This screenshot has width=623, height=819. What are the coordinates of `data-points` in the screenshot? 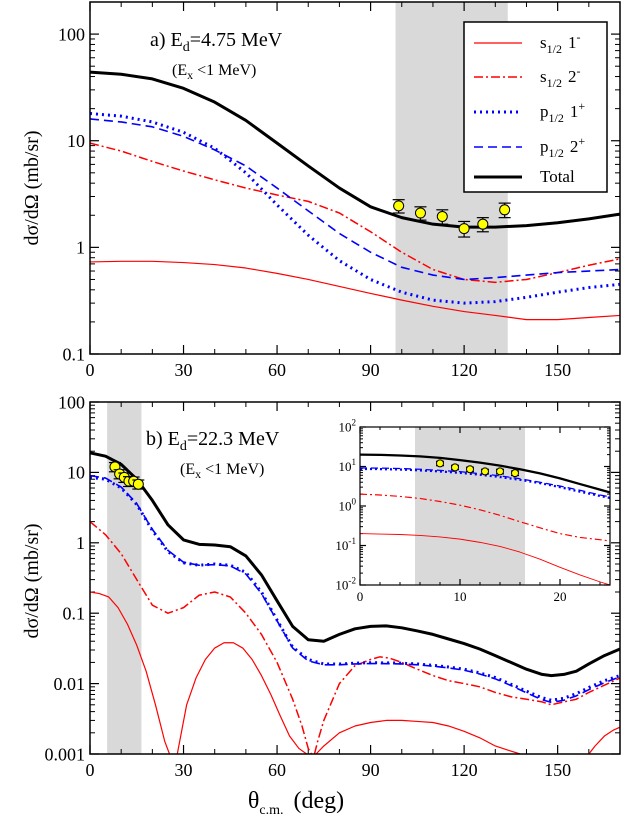 It's located at (126, 475).